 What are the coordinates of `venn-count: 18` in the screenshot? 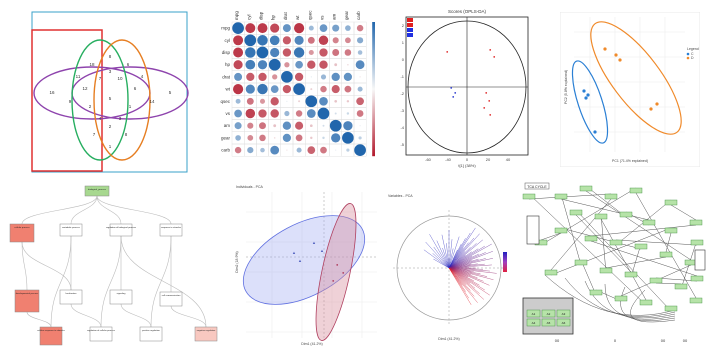 It's located at (92, 64).